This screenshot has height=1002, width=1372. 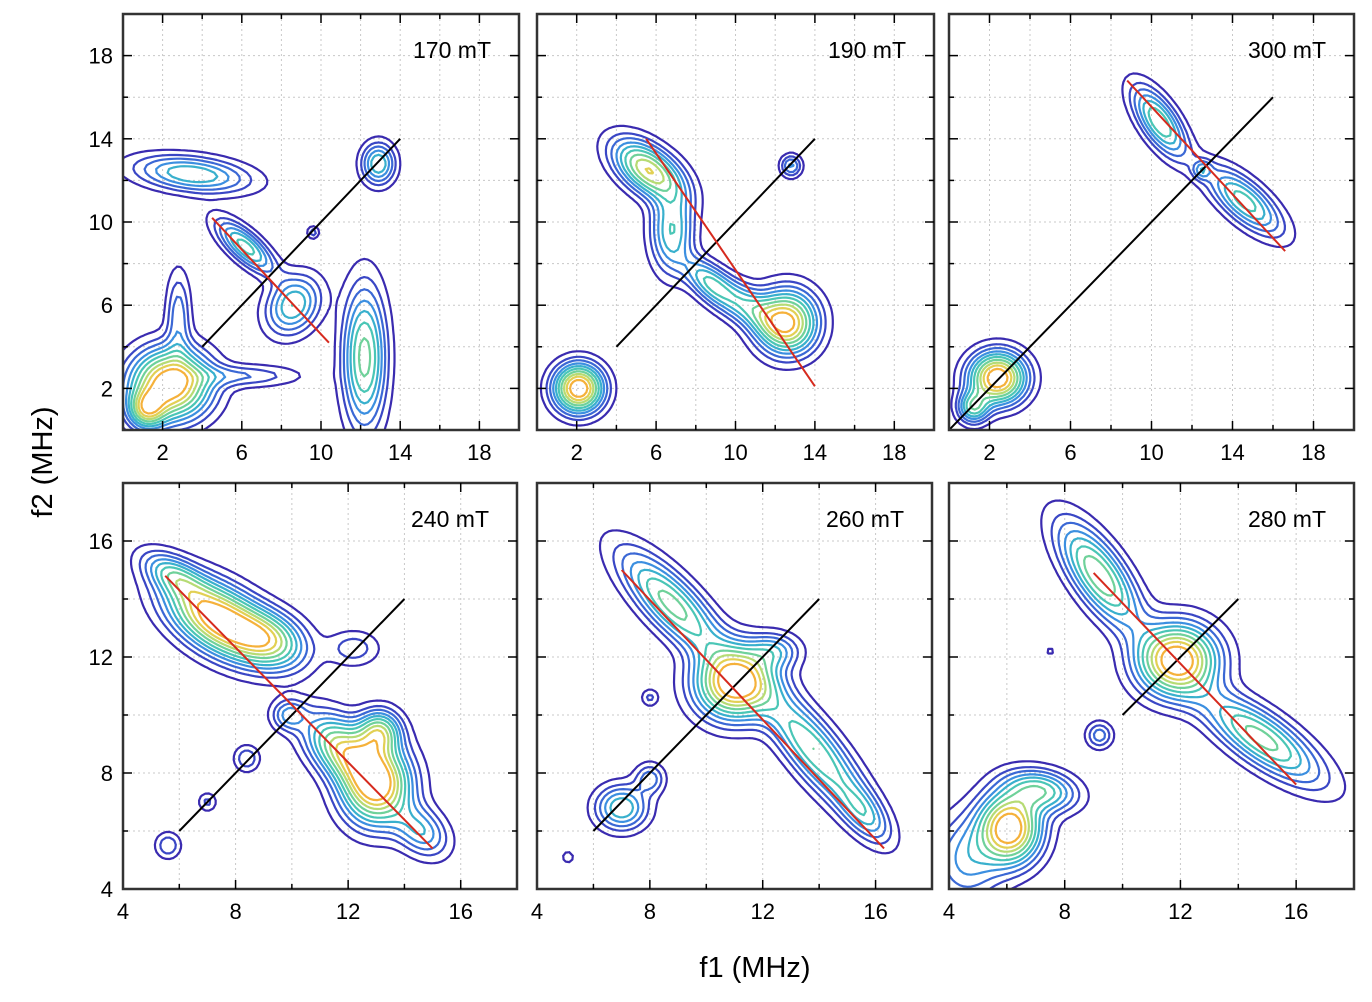 I want to click on y-tick-label: 10, so click(x=101, y=222).